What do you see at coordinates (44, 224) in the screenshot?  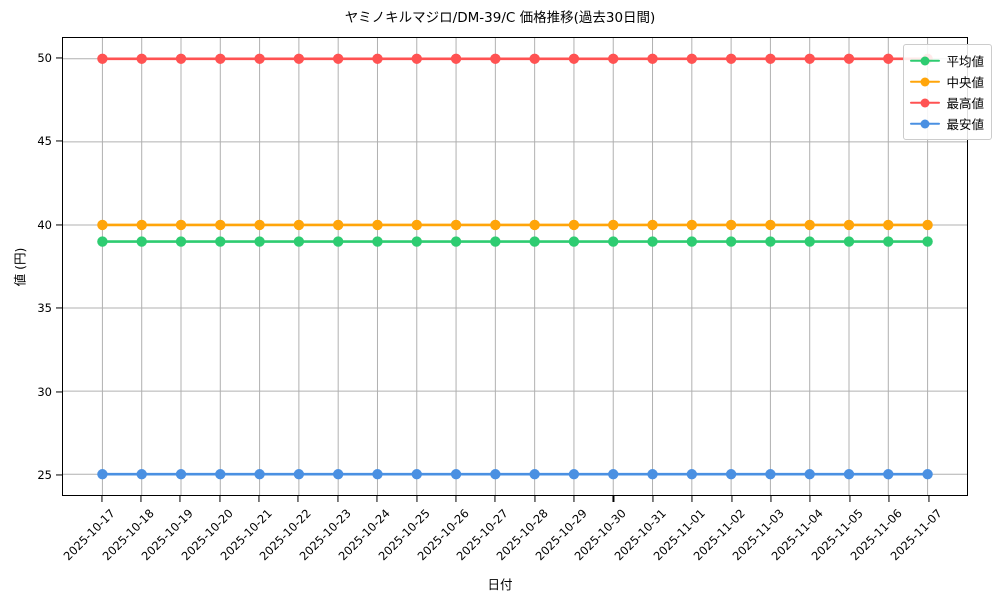 I see `y-axis-tick-label: 40` at bounding box center [44, 224].